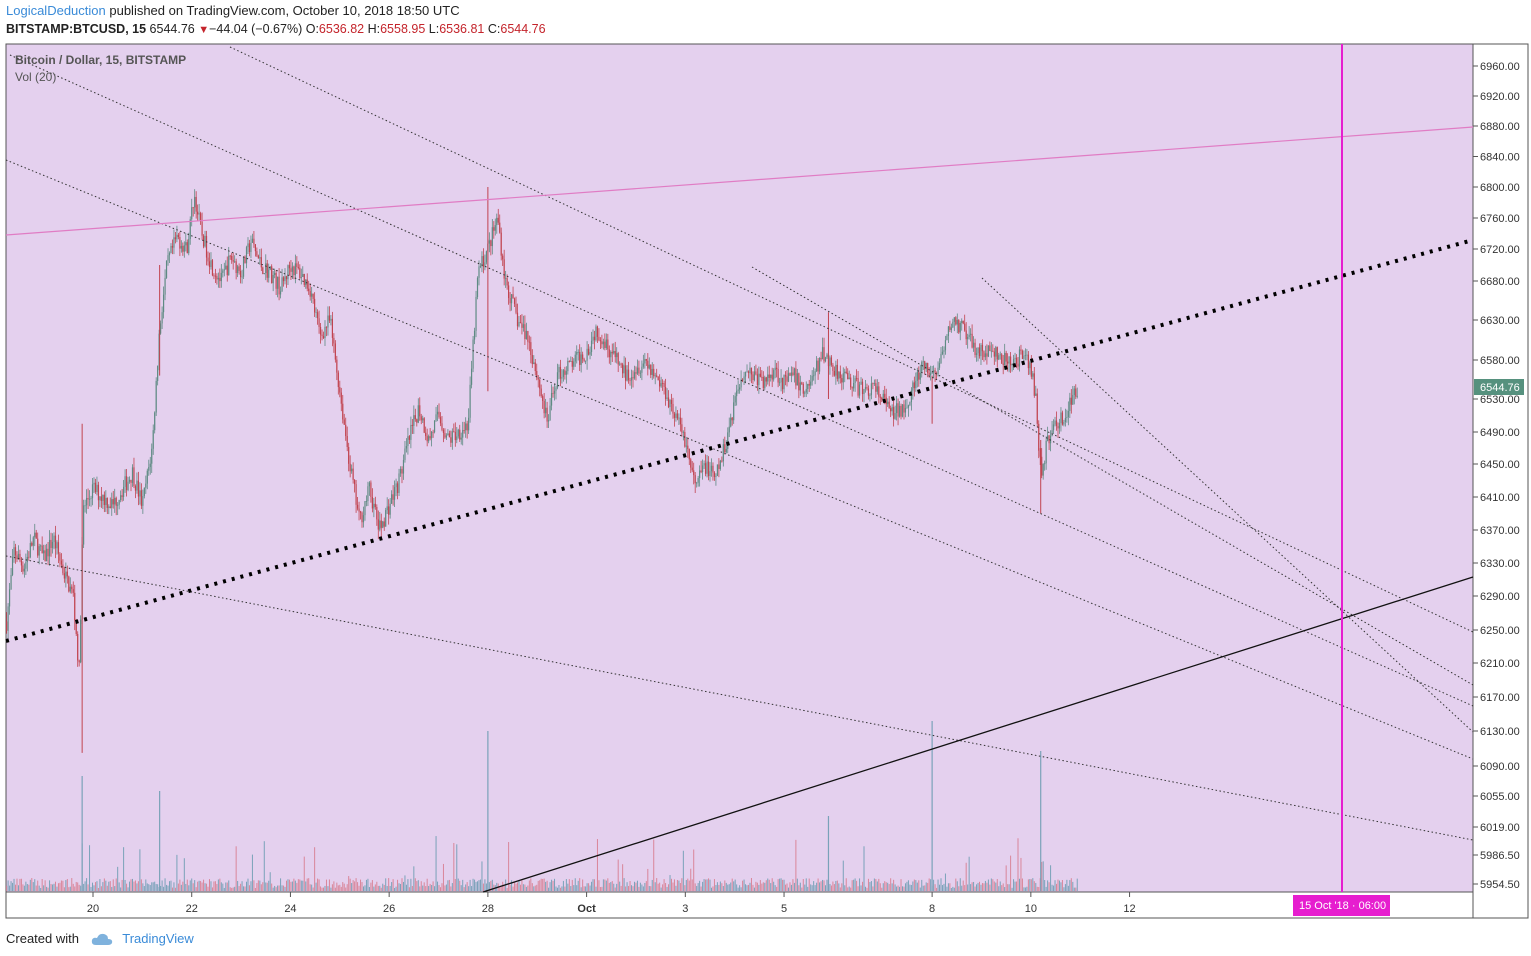 Image resolution: width=1531 pixels, height=956 pixels. What do you see at coordinates (56, 10) in the screenshot?
I see `author-link: LogicalDeduction` at bounding box center [56, 10].